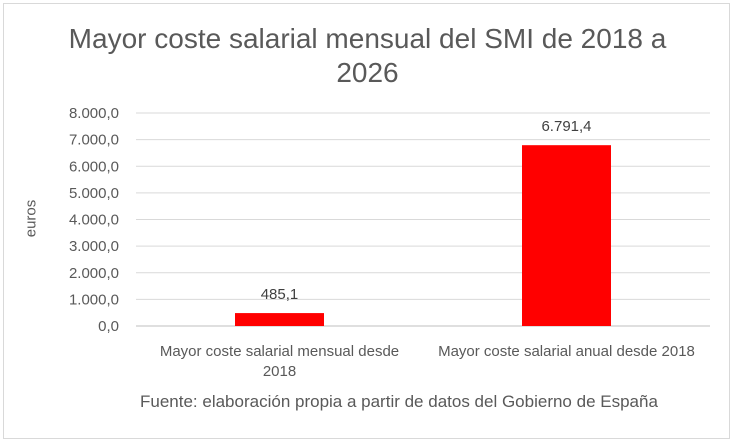 This screenshot has height=445, width=735. Describe the element at coordinates (108, 326) in the screenshot. I see `y-tick-label: 0,0` at that location.